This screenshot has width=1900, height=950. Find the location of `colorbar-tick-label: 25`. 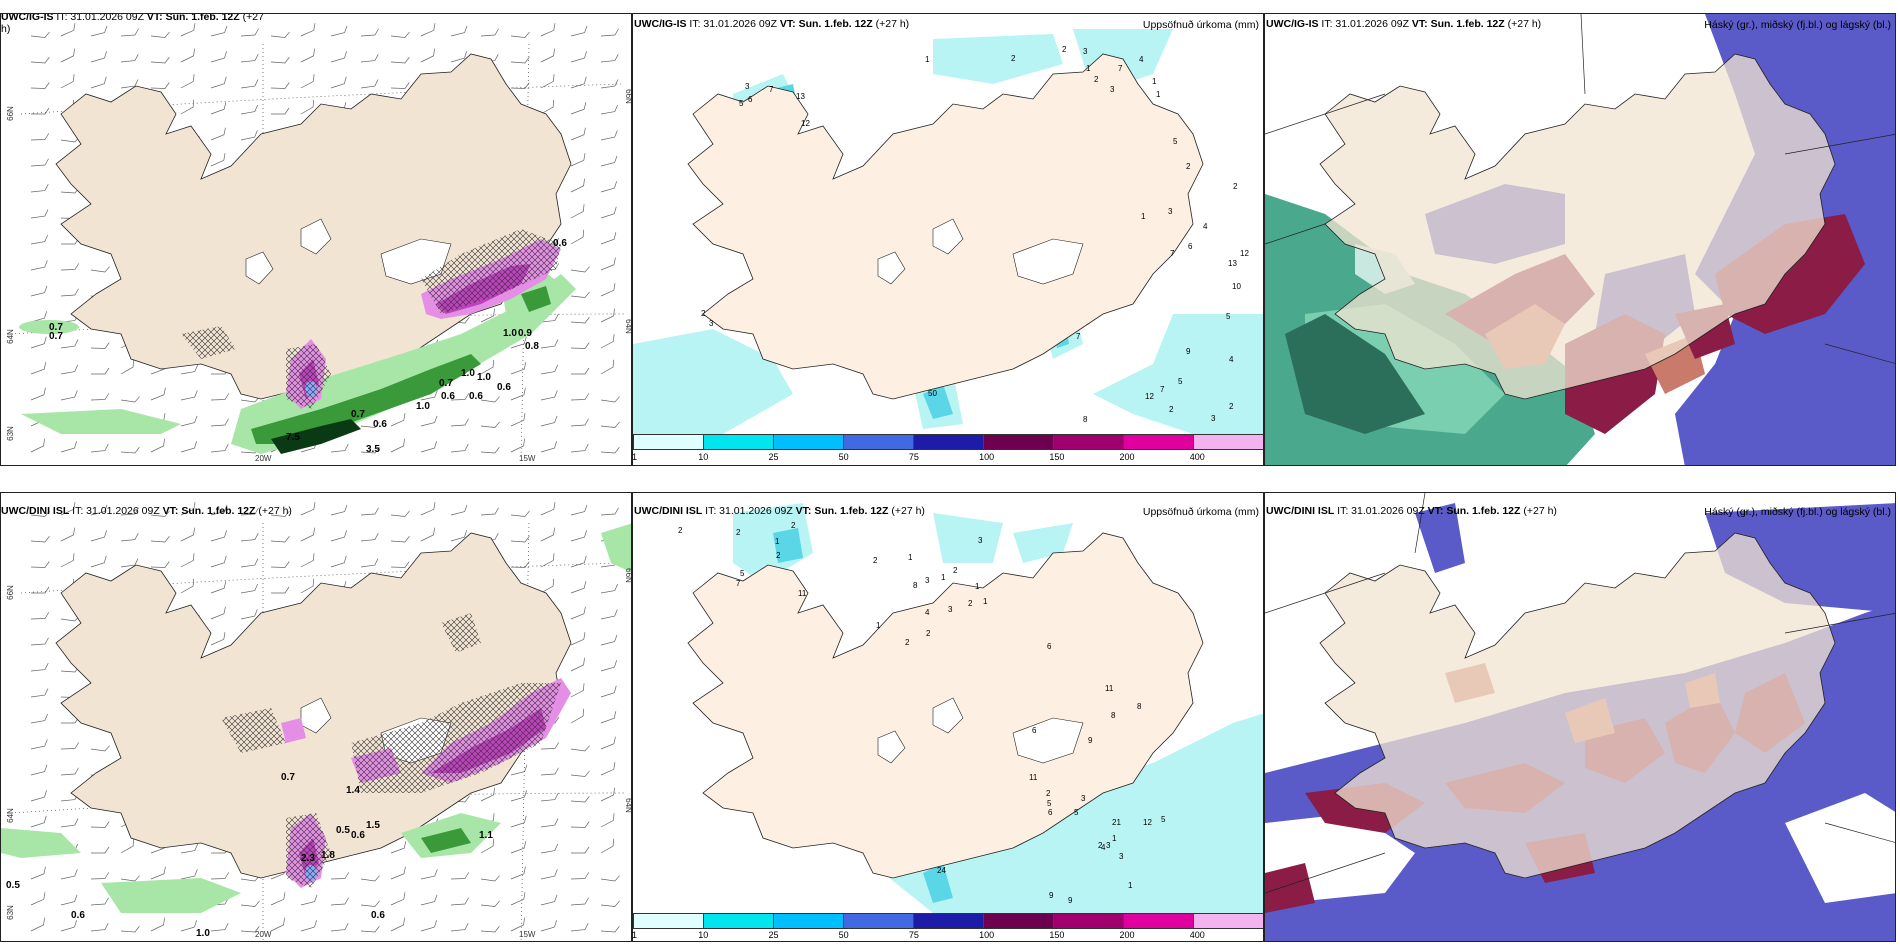

colorbar-tick-label: 25 is located at coordinates (773, 457).